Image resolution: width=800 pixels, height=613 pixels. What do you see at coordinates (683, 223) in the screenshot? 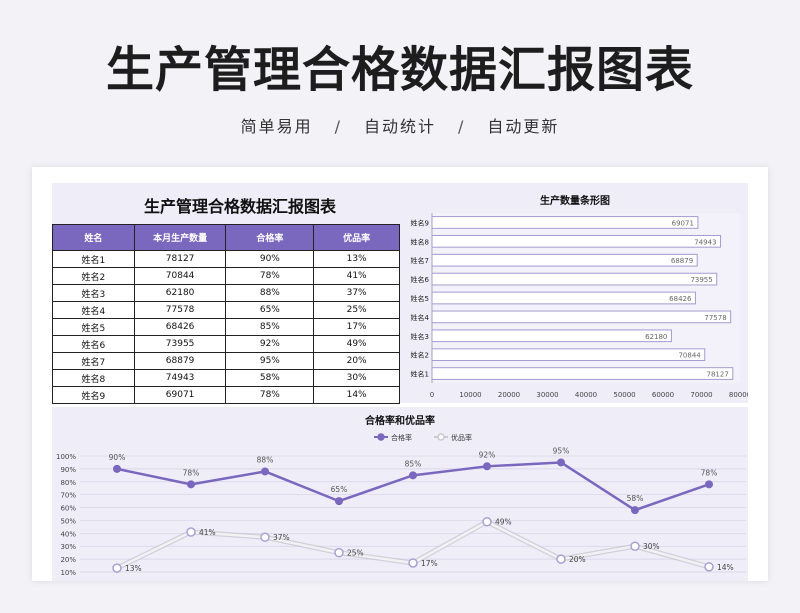
I see `data-label: 69071` at bounding box center [683, 223].